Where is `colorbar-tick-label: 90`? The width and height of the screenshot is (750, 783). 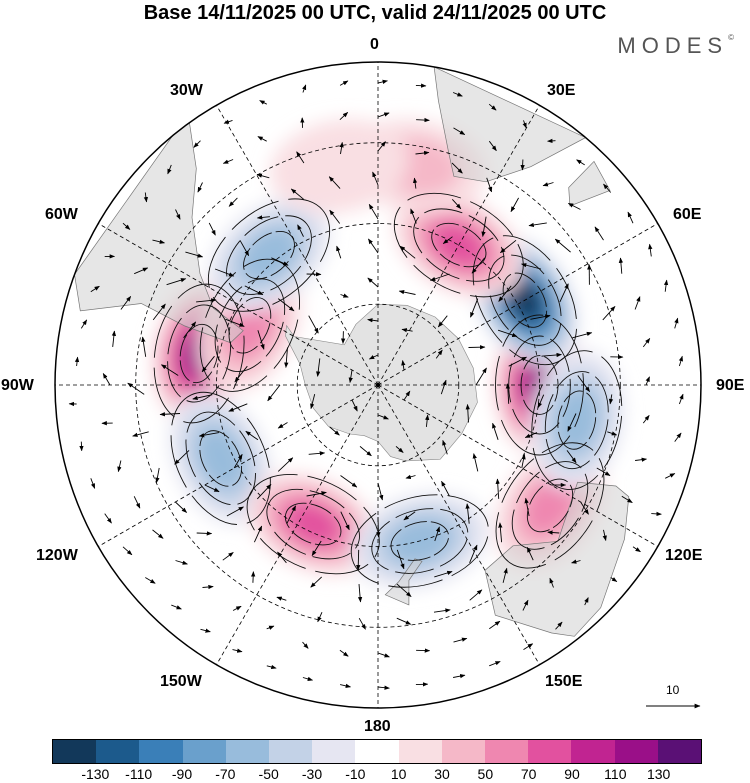 colorbar-tick-label: 90 is located at coordinates (572, 774).